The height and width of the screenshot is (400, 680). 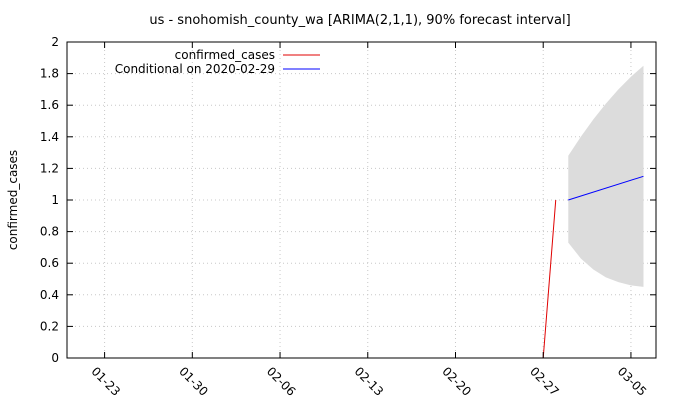 I want to click on y-tick-label: 1.6, so click(x=49, y=105).